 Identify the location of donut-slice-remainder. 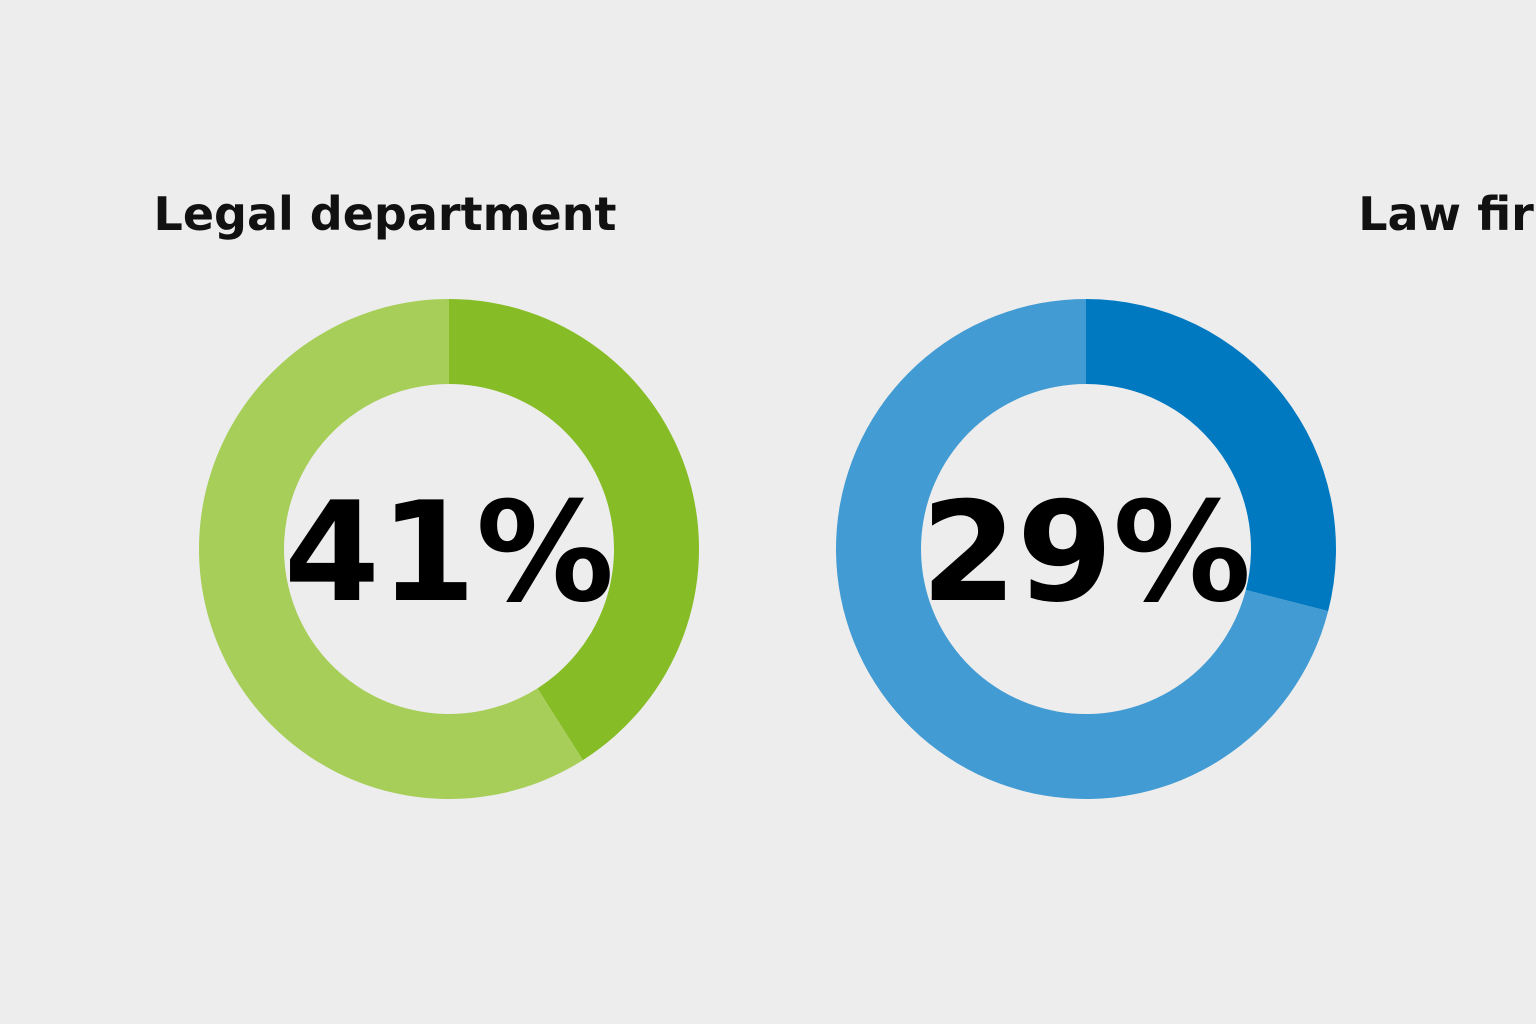
(391, 549).